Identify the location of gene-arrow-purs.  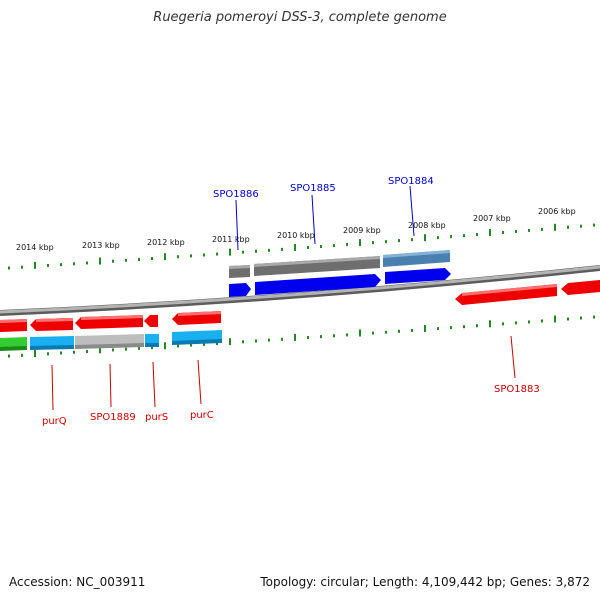
(151, 321).